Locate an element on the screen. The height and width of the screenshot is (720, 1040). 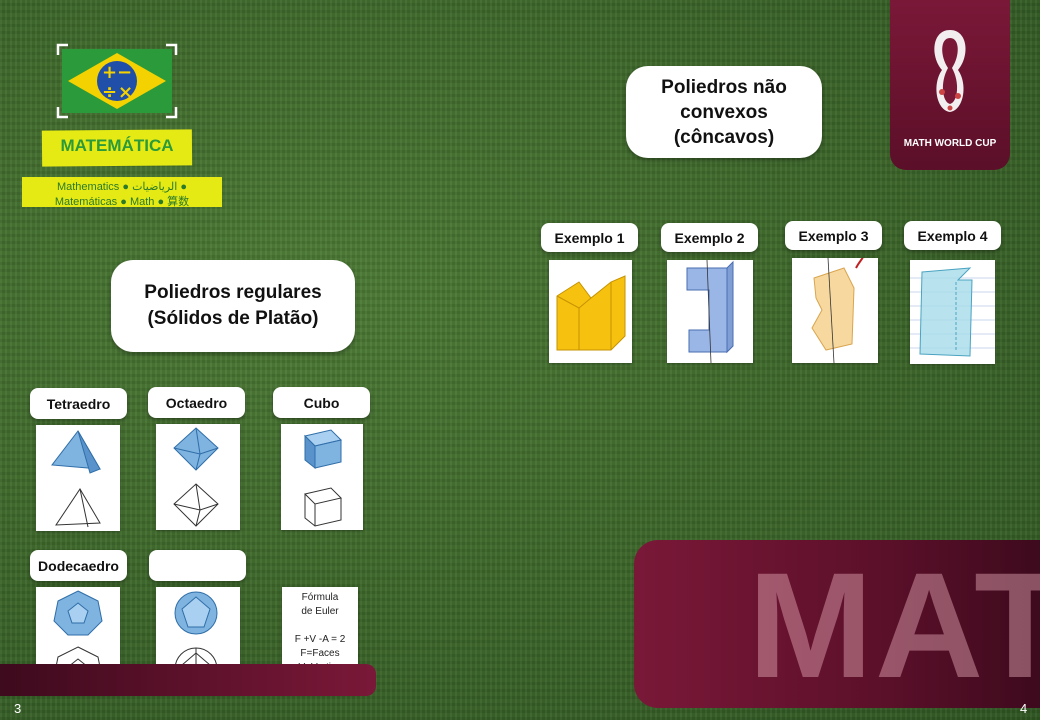
example-2-label: Exemplo 2 is located at coordinates (709, 237).